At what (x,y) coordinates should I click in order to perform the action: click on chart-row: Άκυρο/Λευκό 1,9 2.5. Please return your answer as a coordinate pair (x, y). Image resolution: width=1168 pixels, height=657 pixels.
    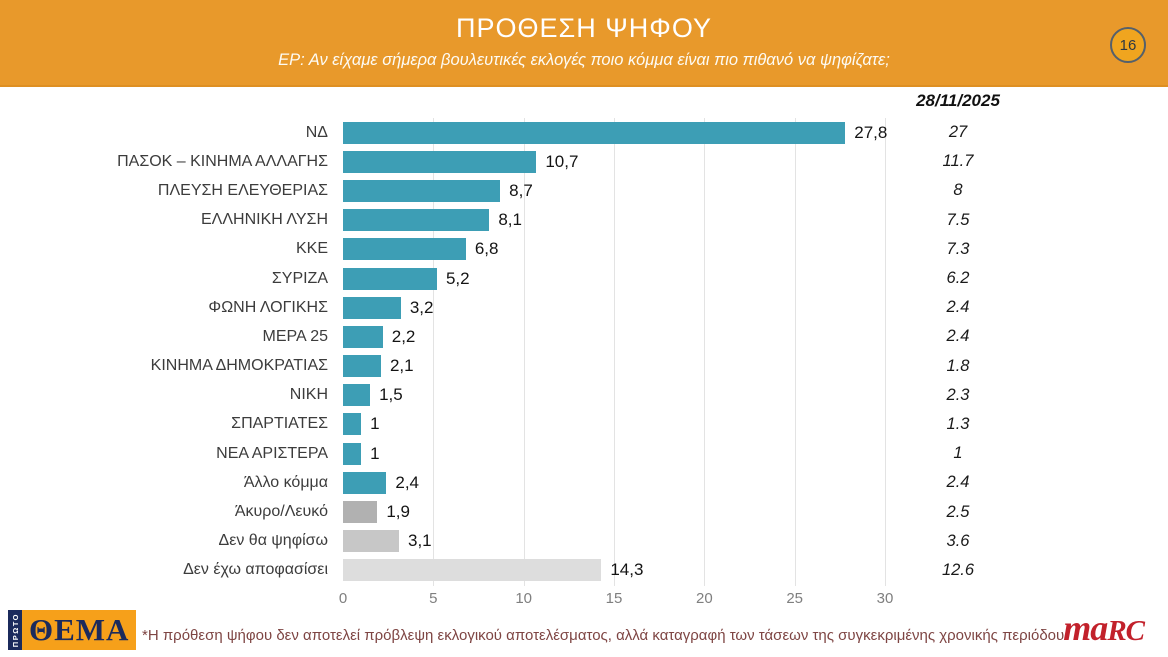
    Looking at the image, I should click on (584, 511).